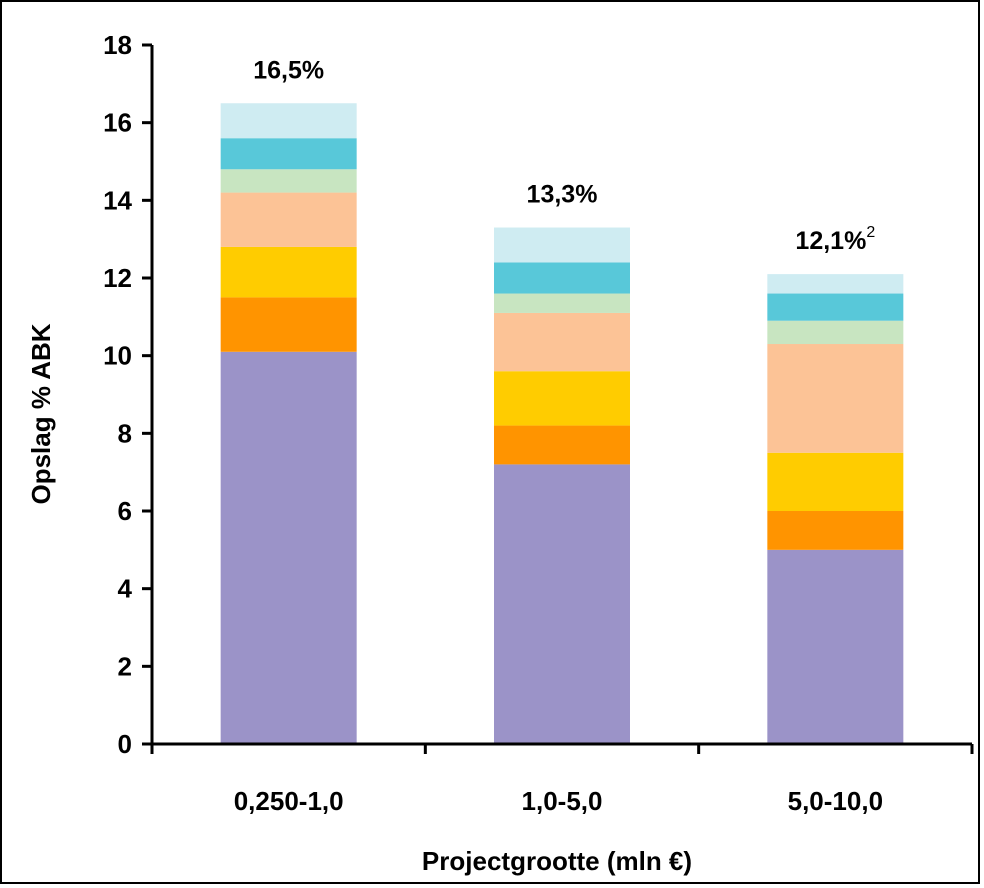  I want to click on y-axis-title: Opslag % ABK, so click(41, 413).